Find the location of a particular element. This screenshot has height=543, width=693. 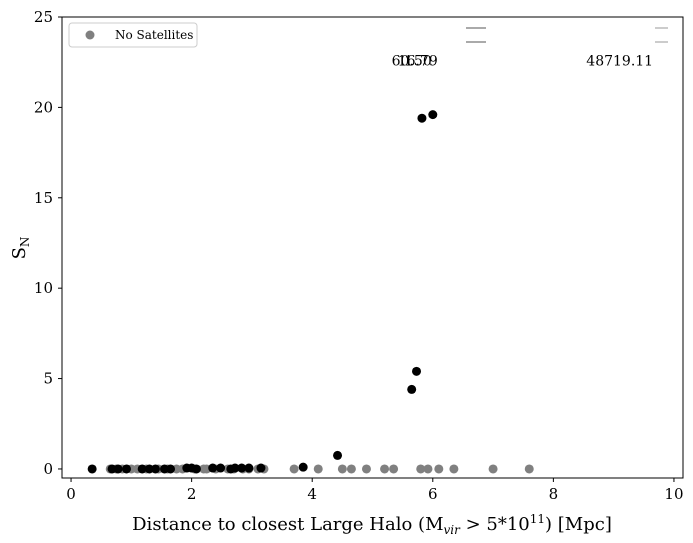

x-tick-label: 10 is located at coordinates (673, 494).